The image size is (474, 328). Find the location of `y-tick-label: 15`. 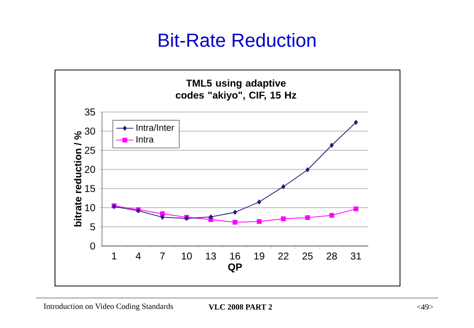

y-tick-label: 15 is located at coordinates (90, 188).